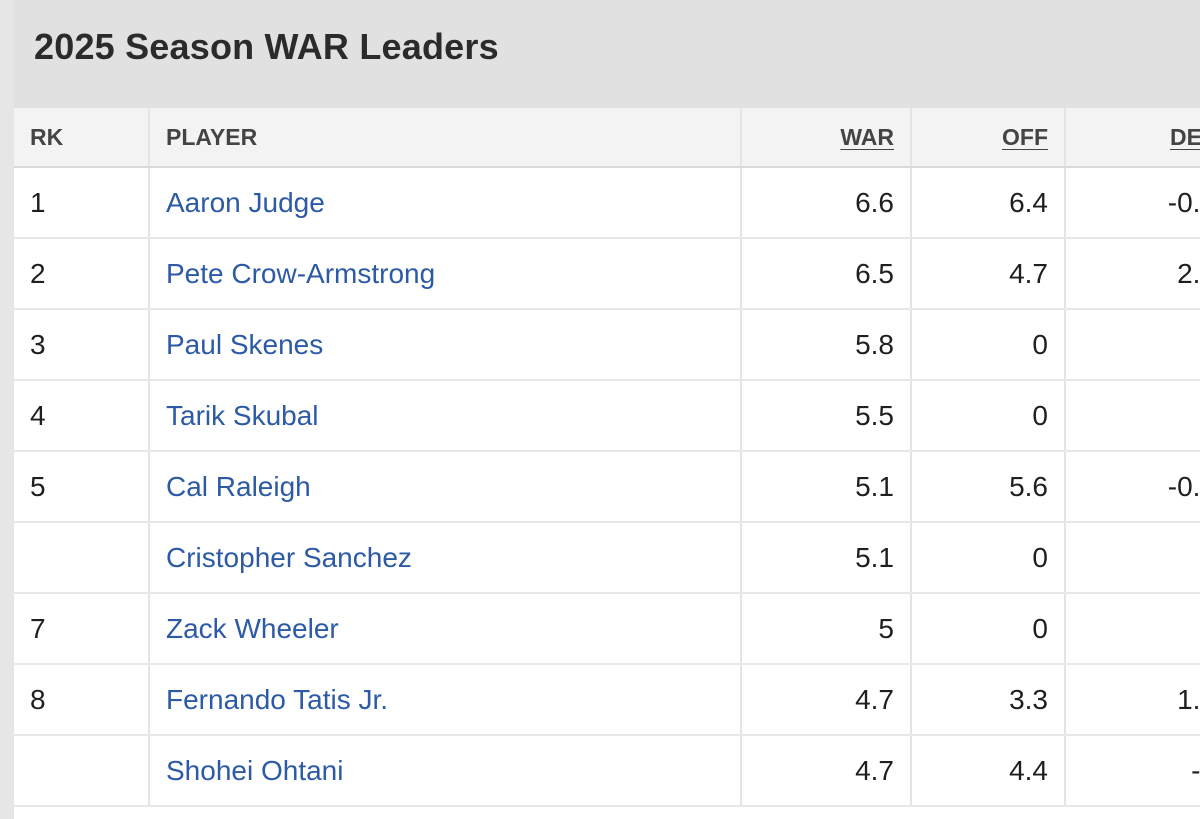 Image resolution: width=1200 pixels, height=819 pixels. What do you see at coordinates (242, 415) in the screenshot?
I see `player-link: Tarik Skubal` at bounding box center [242, 415].